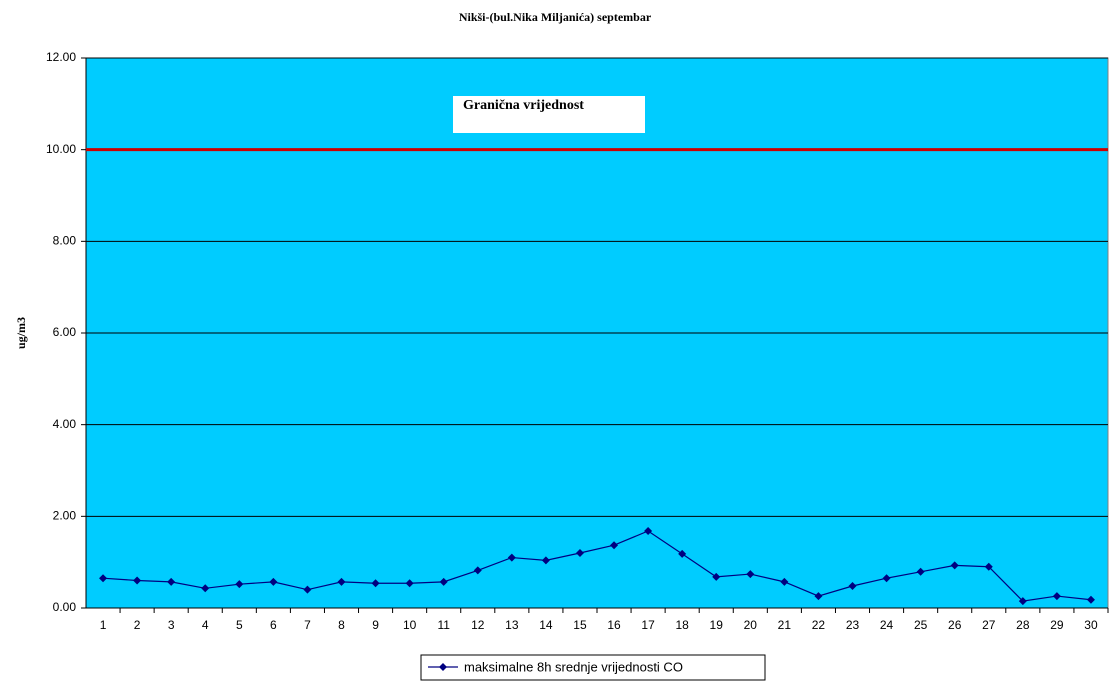 The width and height of the screenshot is (1110, 683). I want to click on y-tick-label: 6.00, so click(65, 332).